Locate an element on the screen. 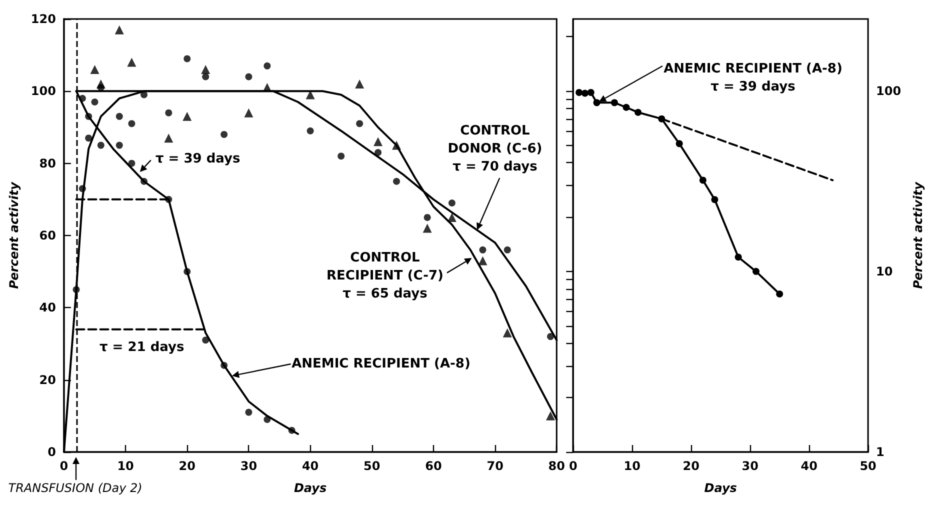 The image size is (932, 506). annotation: CONTROL RECIPIENT (C-7) τ = 65 days is located at coordinates (385, 276).